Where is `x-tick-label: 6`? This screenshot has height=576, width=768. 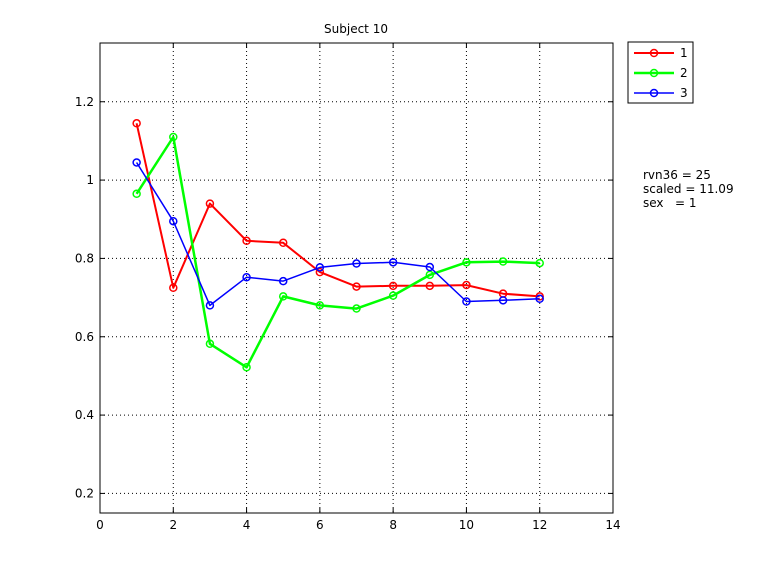
x-tick-label: 6 is located at coordinates (320, 525).